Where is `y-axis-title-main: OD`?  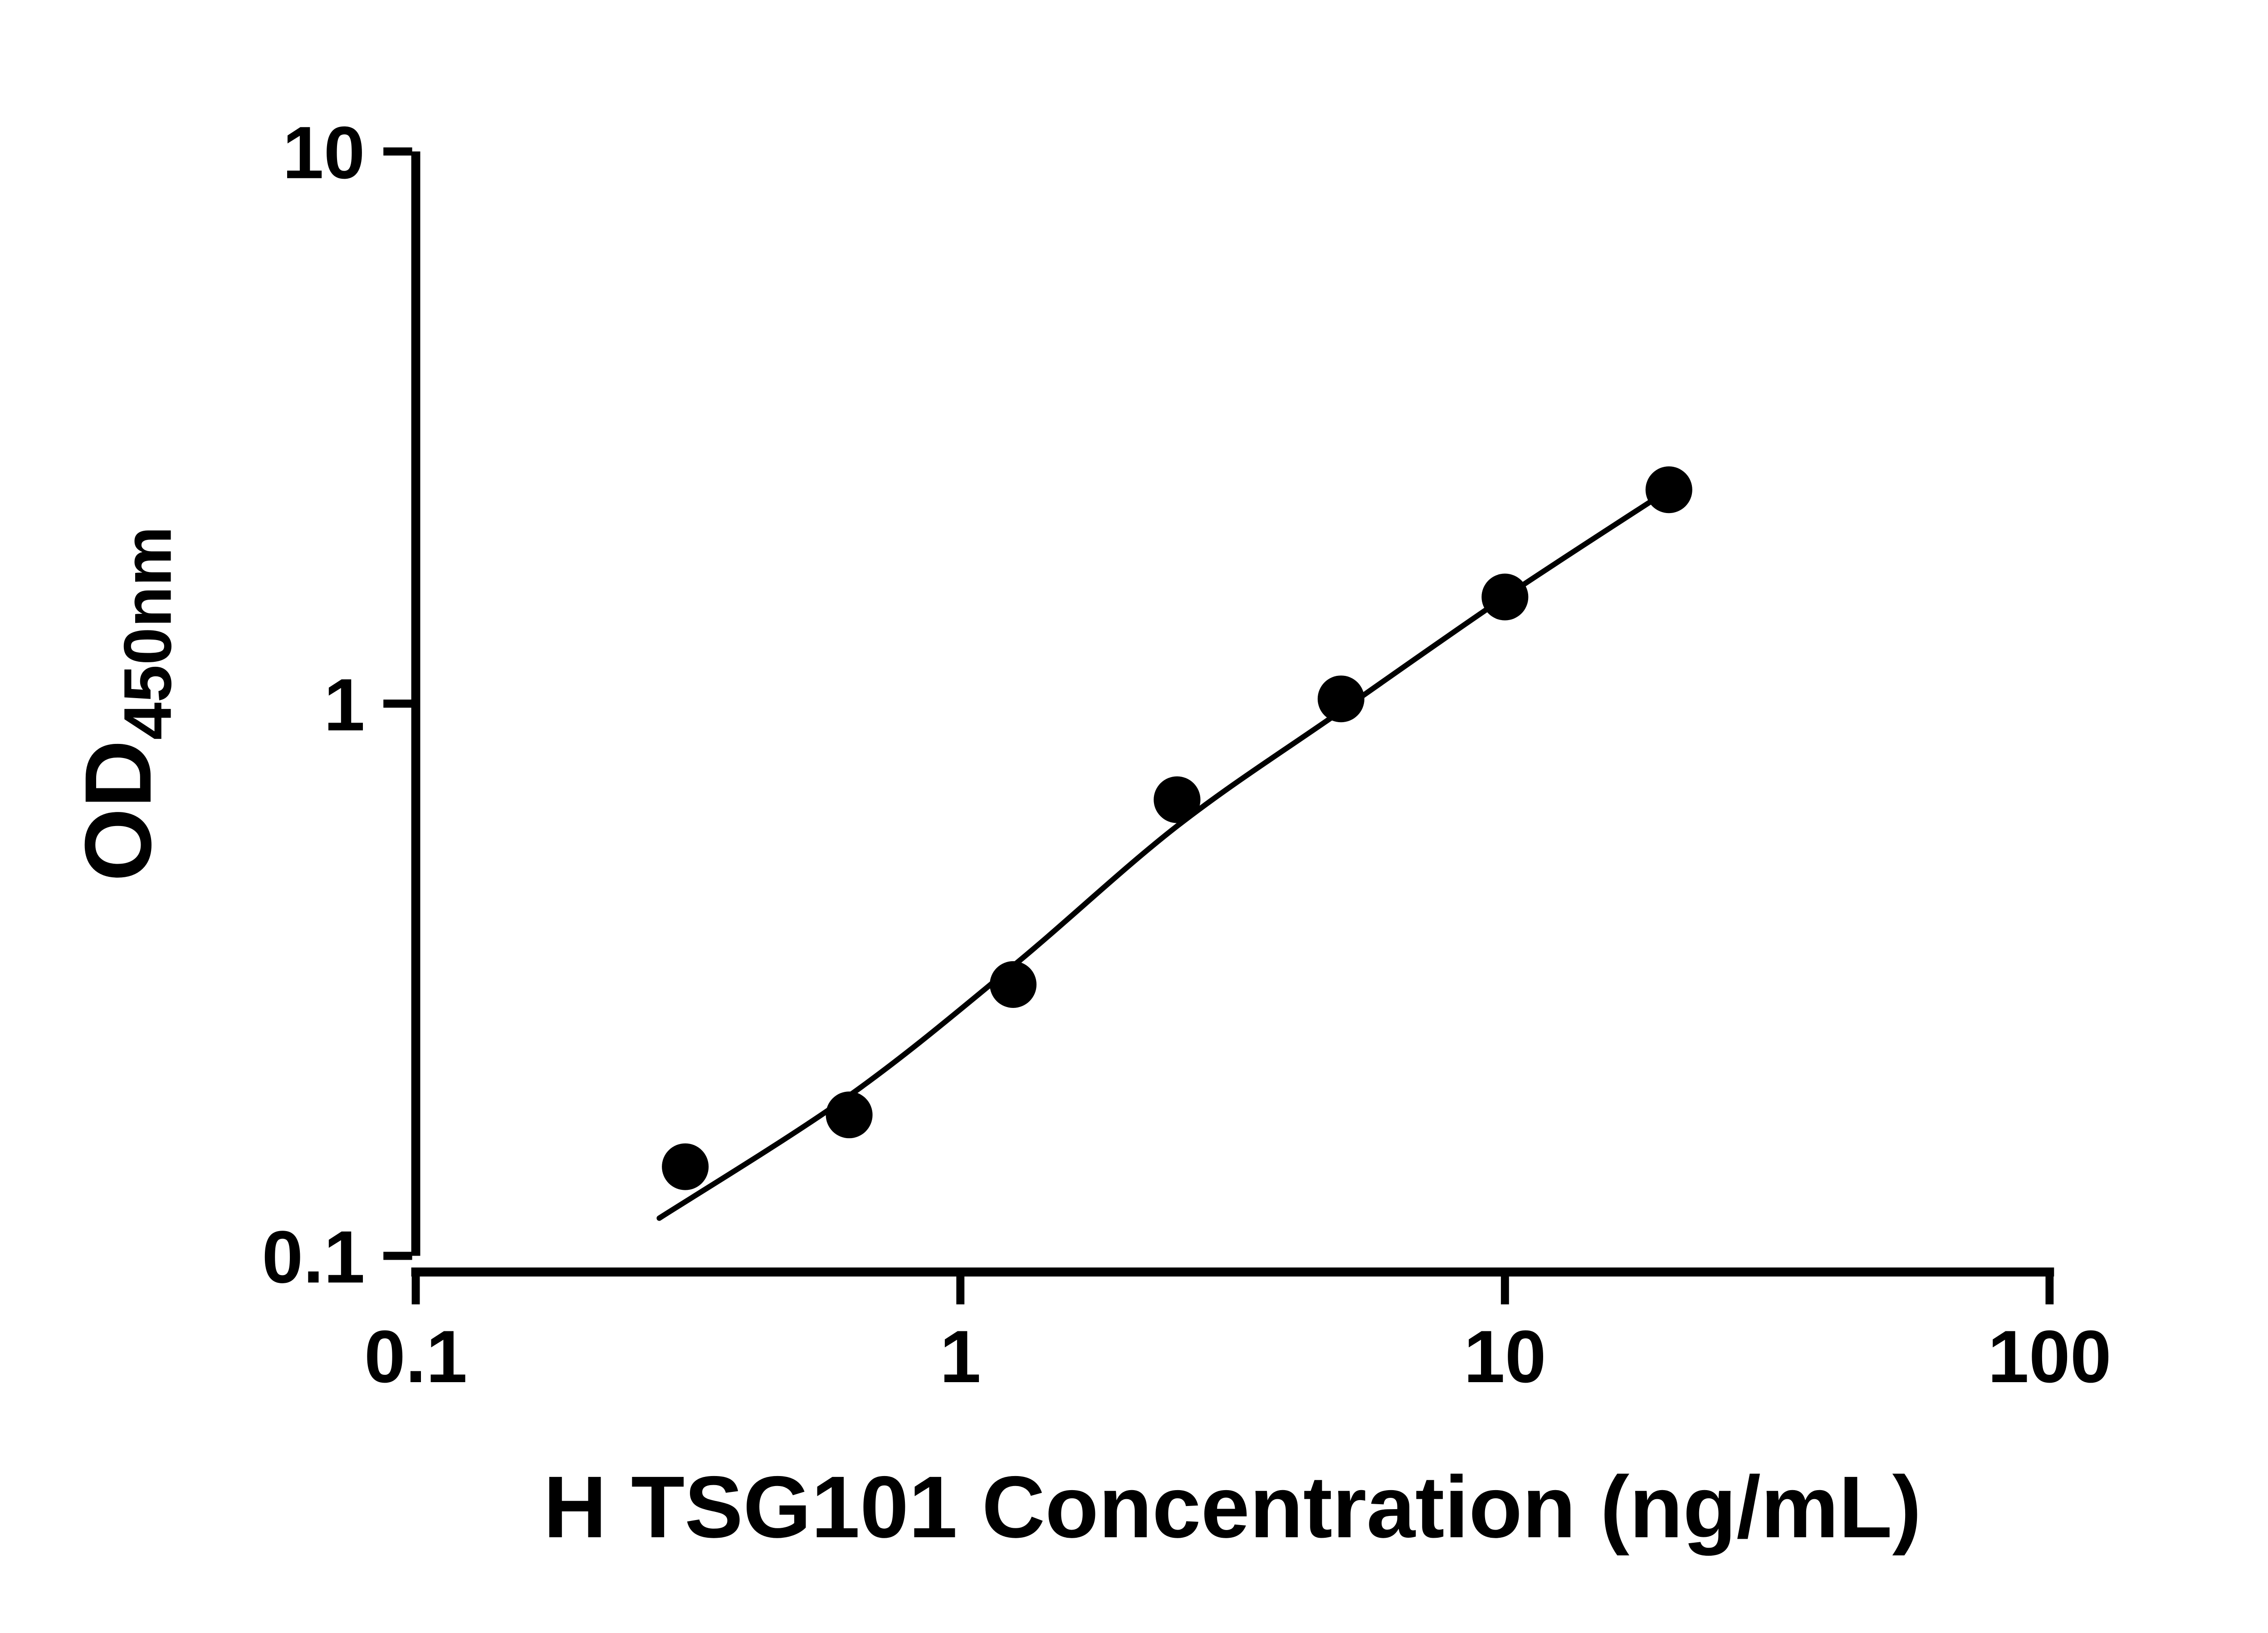
y-axis-title-main: OD is located at coordinates (119, 810).